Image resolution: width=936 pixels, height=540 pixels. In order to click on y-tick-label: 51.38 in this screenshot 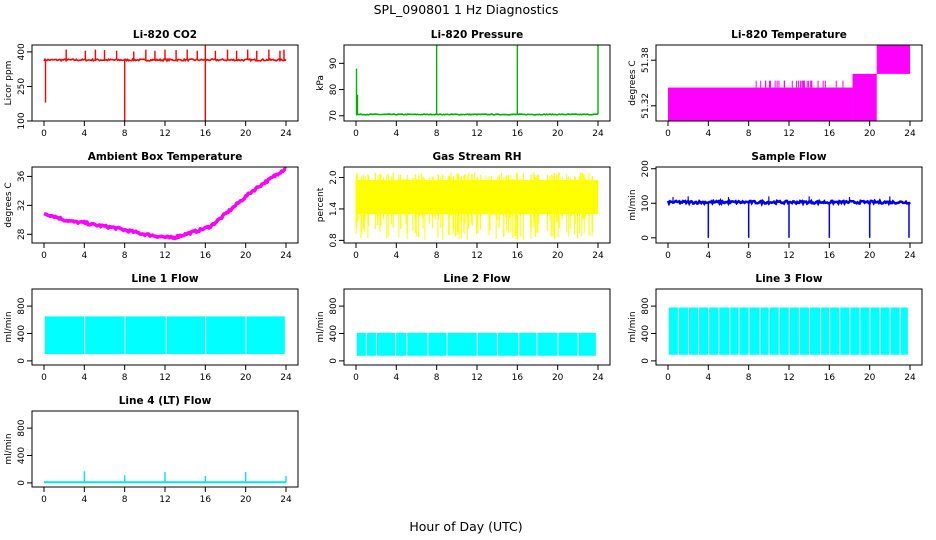, I will do `click(646, 60)`.